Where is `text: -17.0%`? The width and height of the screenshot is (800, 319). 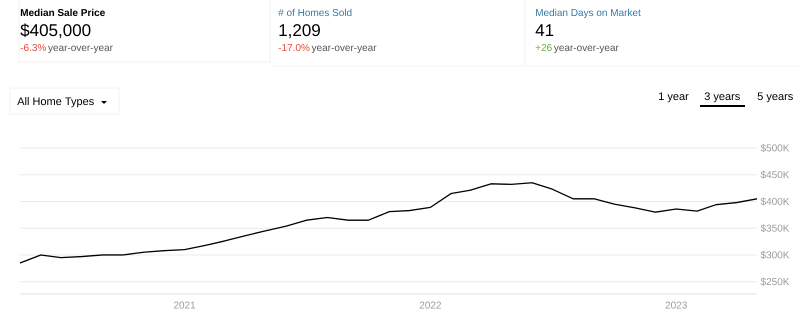
text: -17.0% is located at coordinates (294, 48).